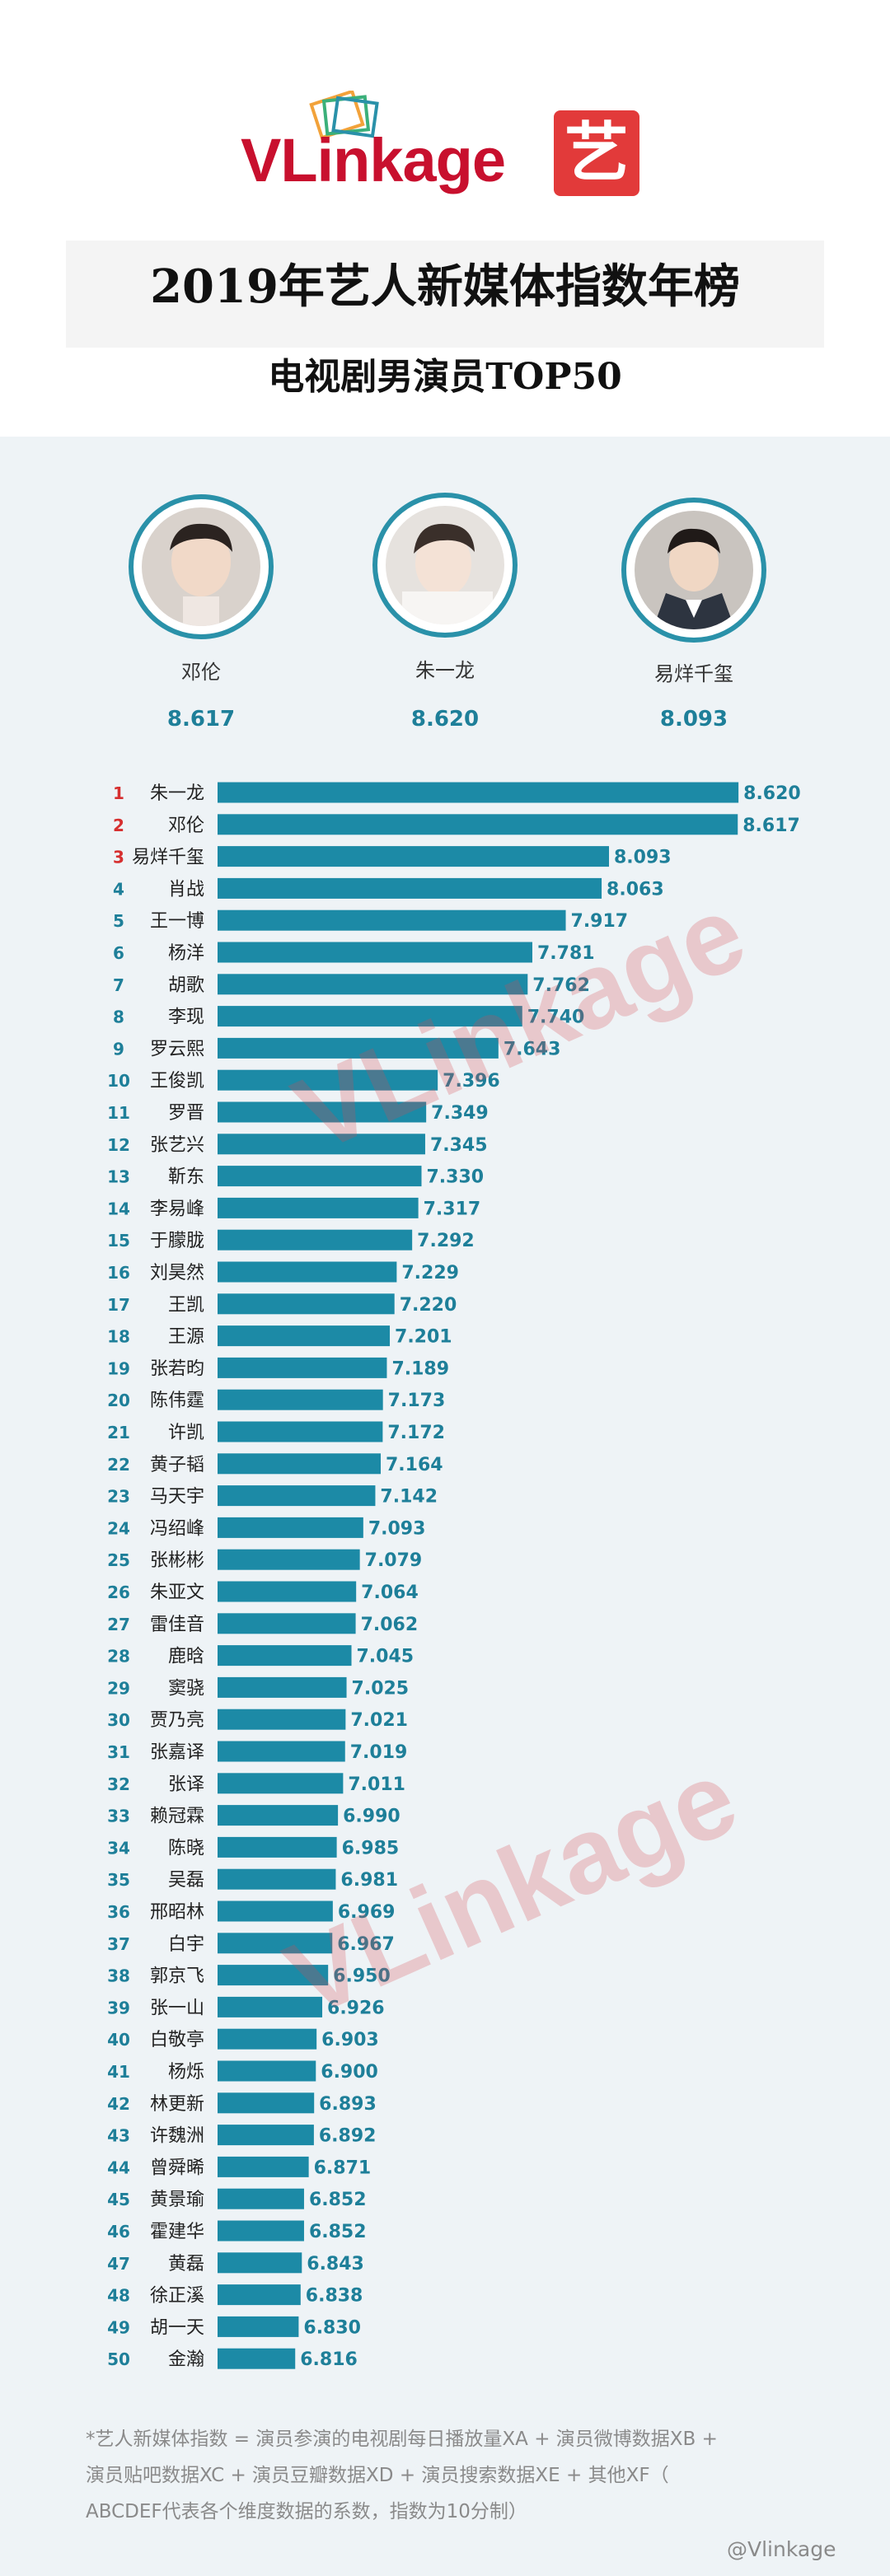 This screenshot has height=2576, width=890. What do you see at coordinates (186, 1305) in the screenshot?
I see `category-label: 王凯` at bounding box center [186, 1305].